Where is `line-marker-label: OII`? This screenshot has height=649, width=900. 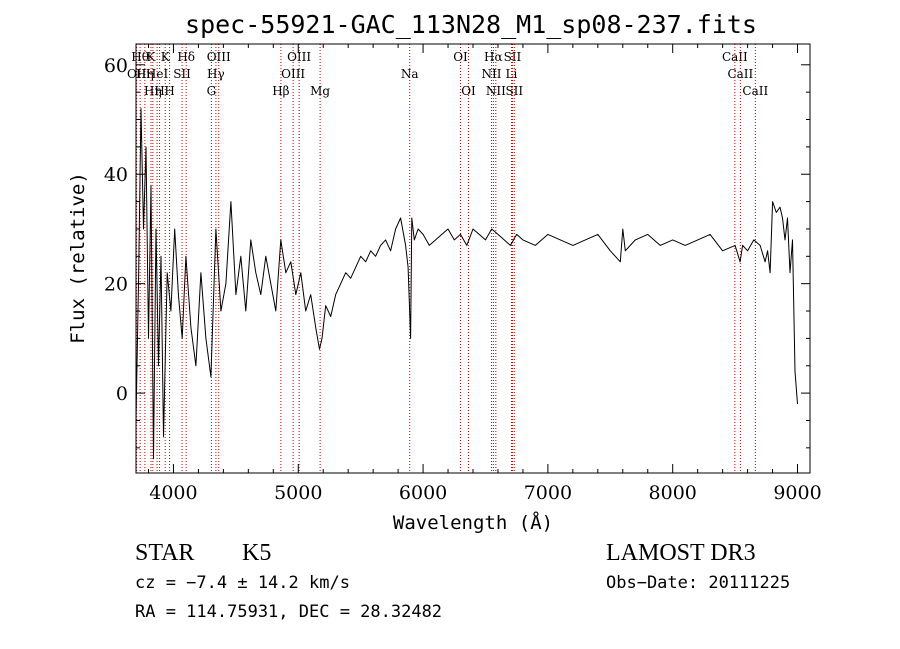 line-marker-label: OII is located at coordinates (137, 74).